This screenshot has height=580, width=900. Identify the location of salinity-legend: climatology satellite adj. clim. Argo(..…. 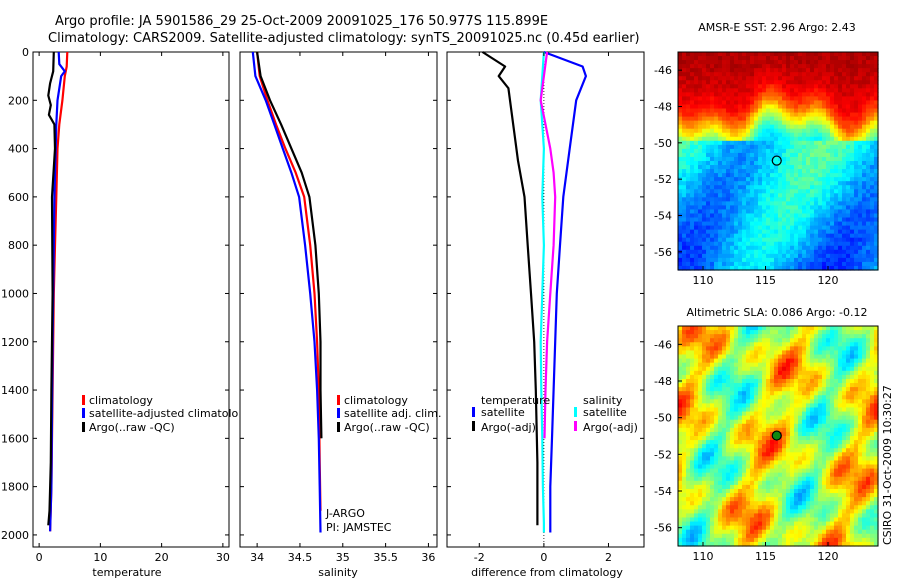
(389, 414).